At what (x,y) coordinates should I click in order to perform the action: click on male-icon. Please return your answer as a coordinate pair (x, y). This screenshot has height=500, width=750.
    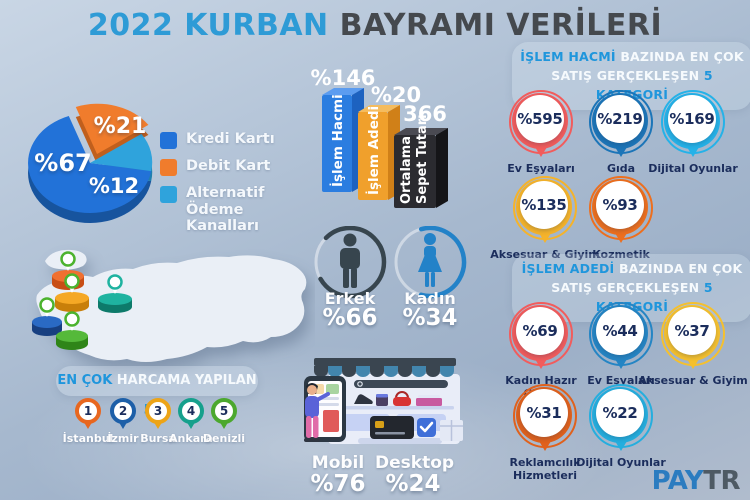
    Looking at the image, I should click on (350, 260).